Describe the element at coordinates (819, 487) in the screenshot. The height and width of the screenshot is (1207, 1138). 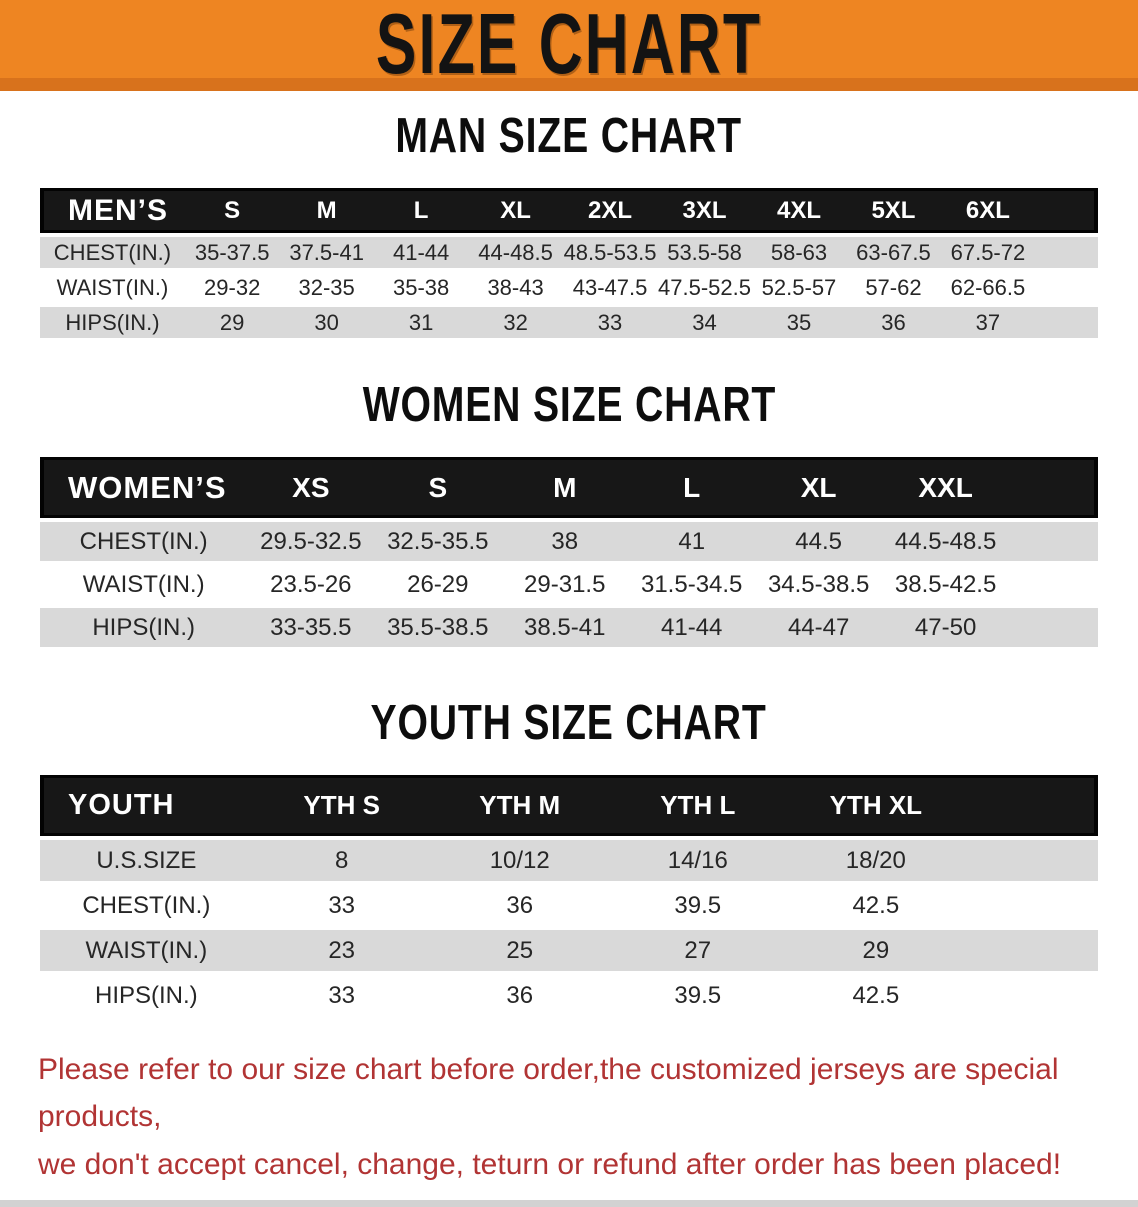
I see `women-size-col-header: XL` at that location.